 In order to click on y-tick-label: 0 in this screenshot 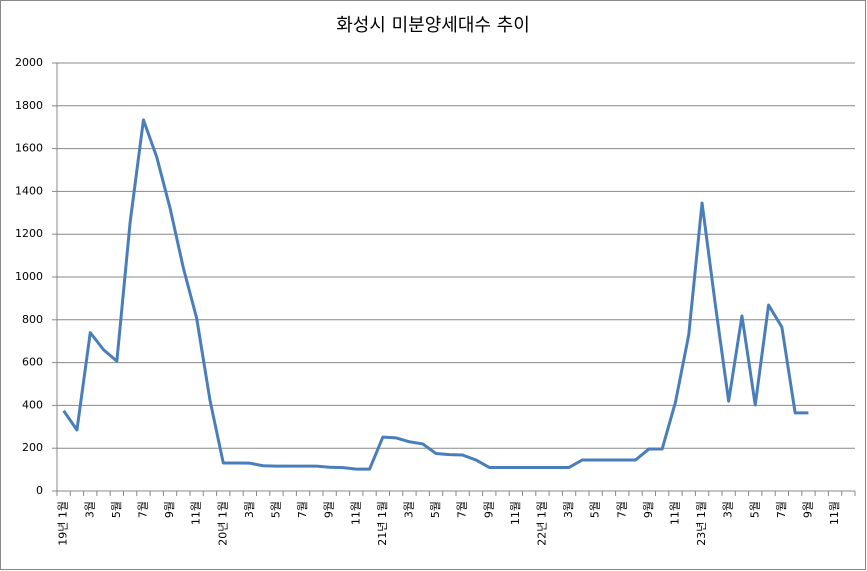, I will do `click(39, 490)`.